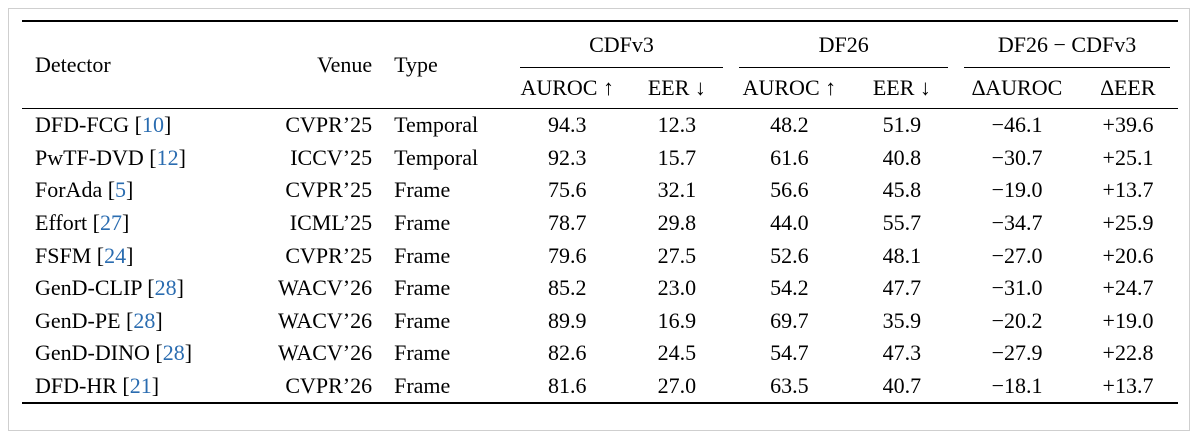 The image size is (1200, 441). What do you see at coordinates (843, 44) in the screenshot?
I see `header-group-df26: DF26` at bounding box center [843, 44].